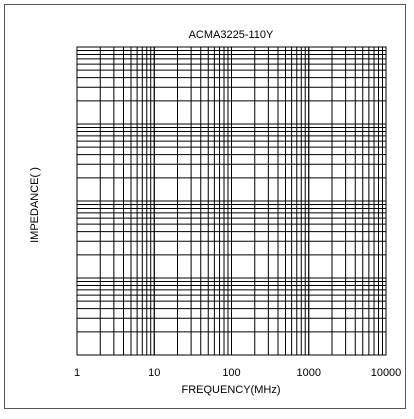 This screenshot has height=419, width=414. I want to click on y-axis-label: IMPEDANCE( ), so click(35, 205).